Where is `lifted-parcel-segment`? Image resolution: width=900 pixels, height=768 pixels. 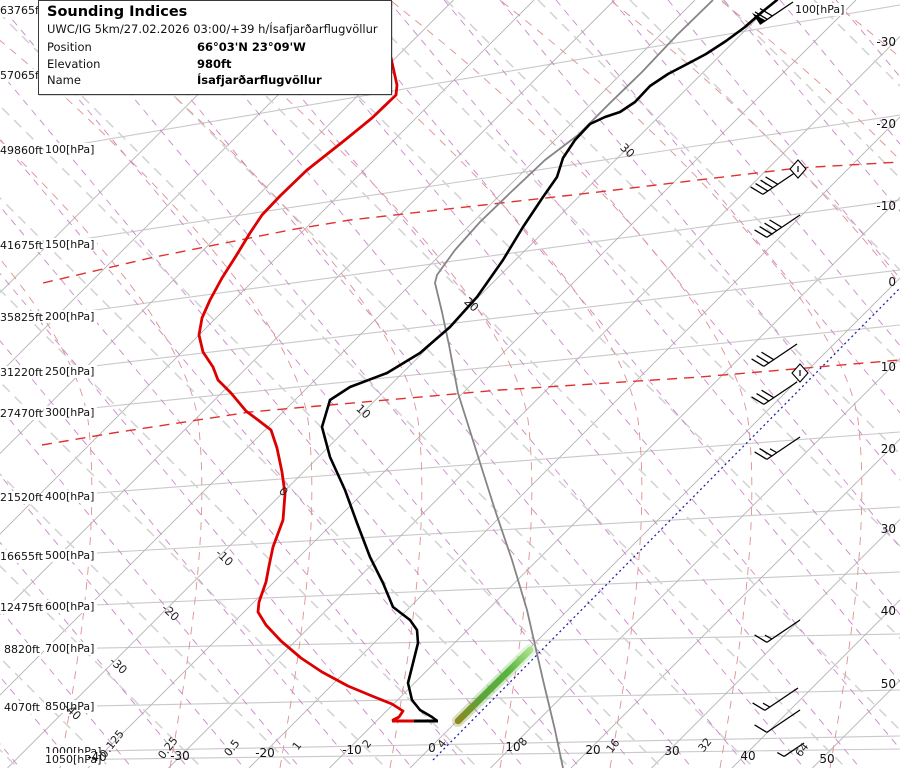
lifted-parcel-segment is located at coordinates (494, 685).